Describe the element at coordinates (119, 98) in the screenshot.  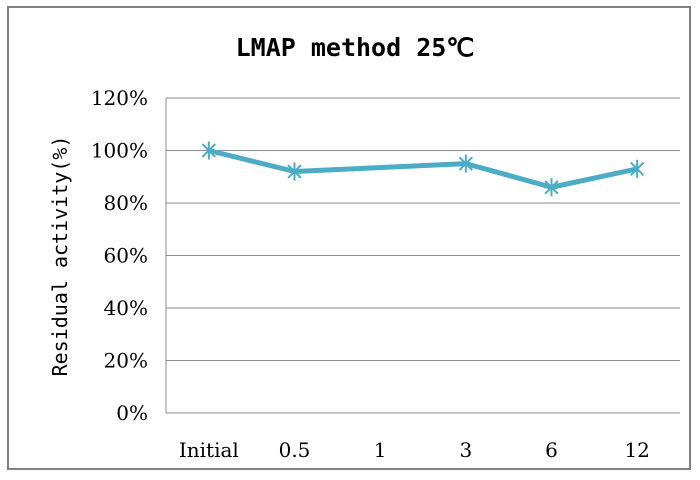
I see `y-tick-label: 120%` at that location.